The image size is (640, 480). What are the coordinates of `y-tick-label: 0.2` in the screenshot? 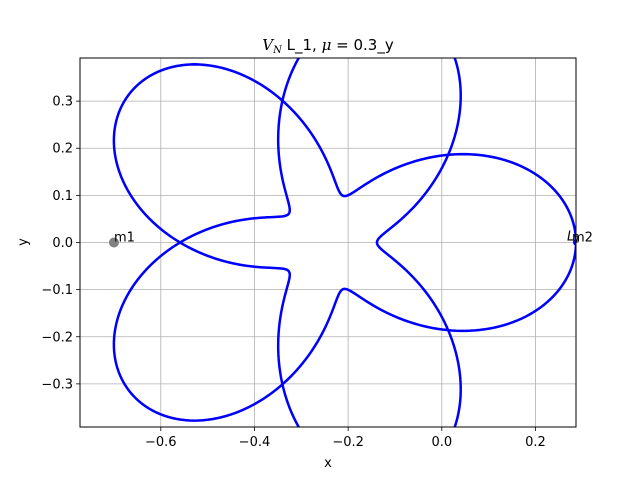 It's located at (62, 149).